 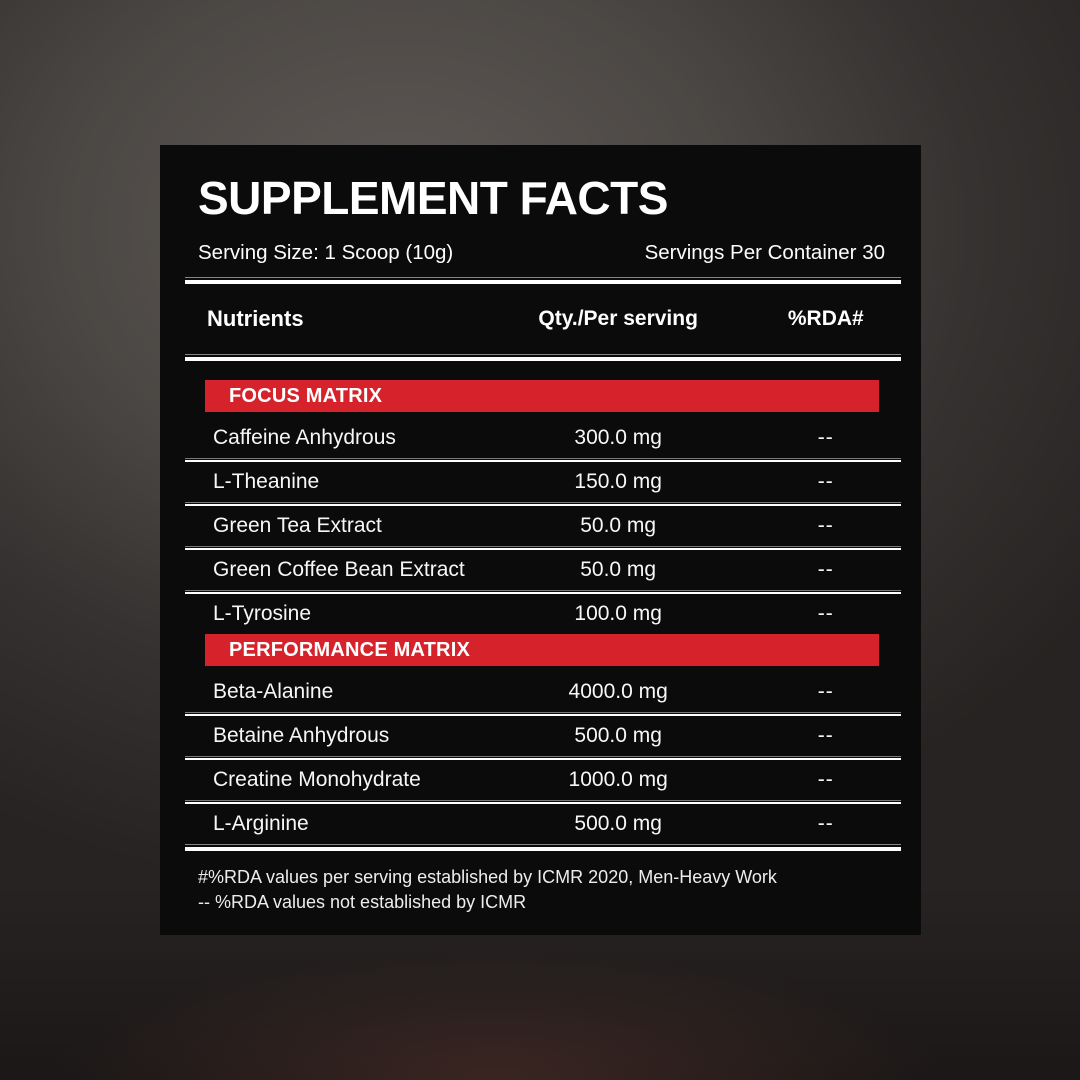 What do you see at coordinates (543, 438) in the screenshot?
I see `nutrient-row: Caffeine Anhydrous 300.0 mg --` at bounding box center [543, 438].